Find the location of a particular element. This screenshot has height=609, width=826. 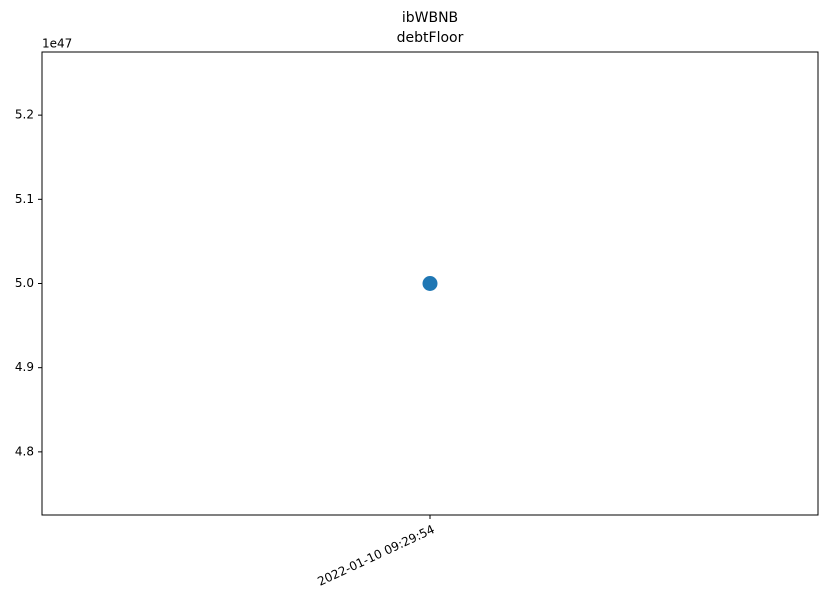

y-tick-label: 4.8 is located at coordinates (24, 451).